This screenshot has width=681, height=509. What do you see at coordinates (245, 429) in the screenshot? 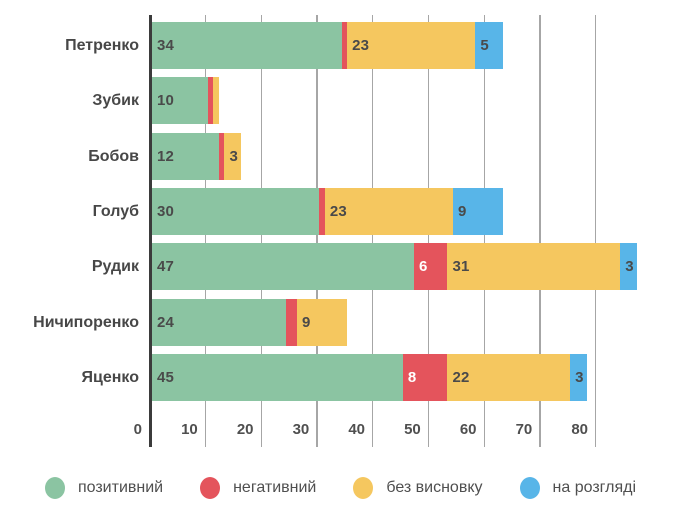
I see `x-axis-tick-label: 20` at bounding box center [245, 429].